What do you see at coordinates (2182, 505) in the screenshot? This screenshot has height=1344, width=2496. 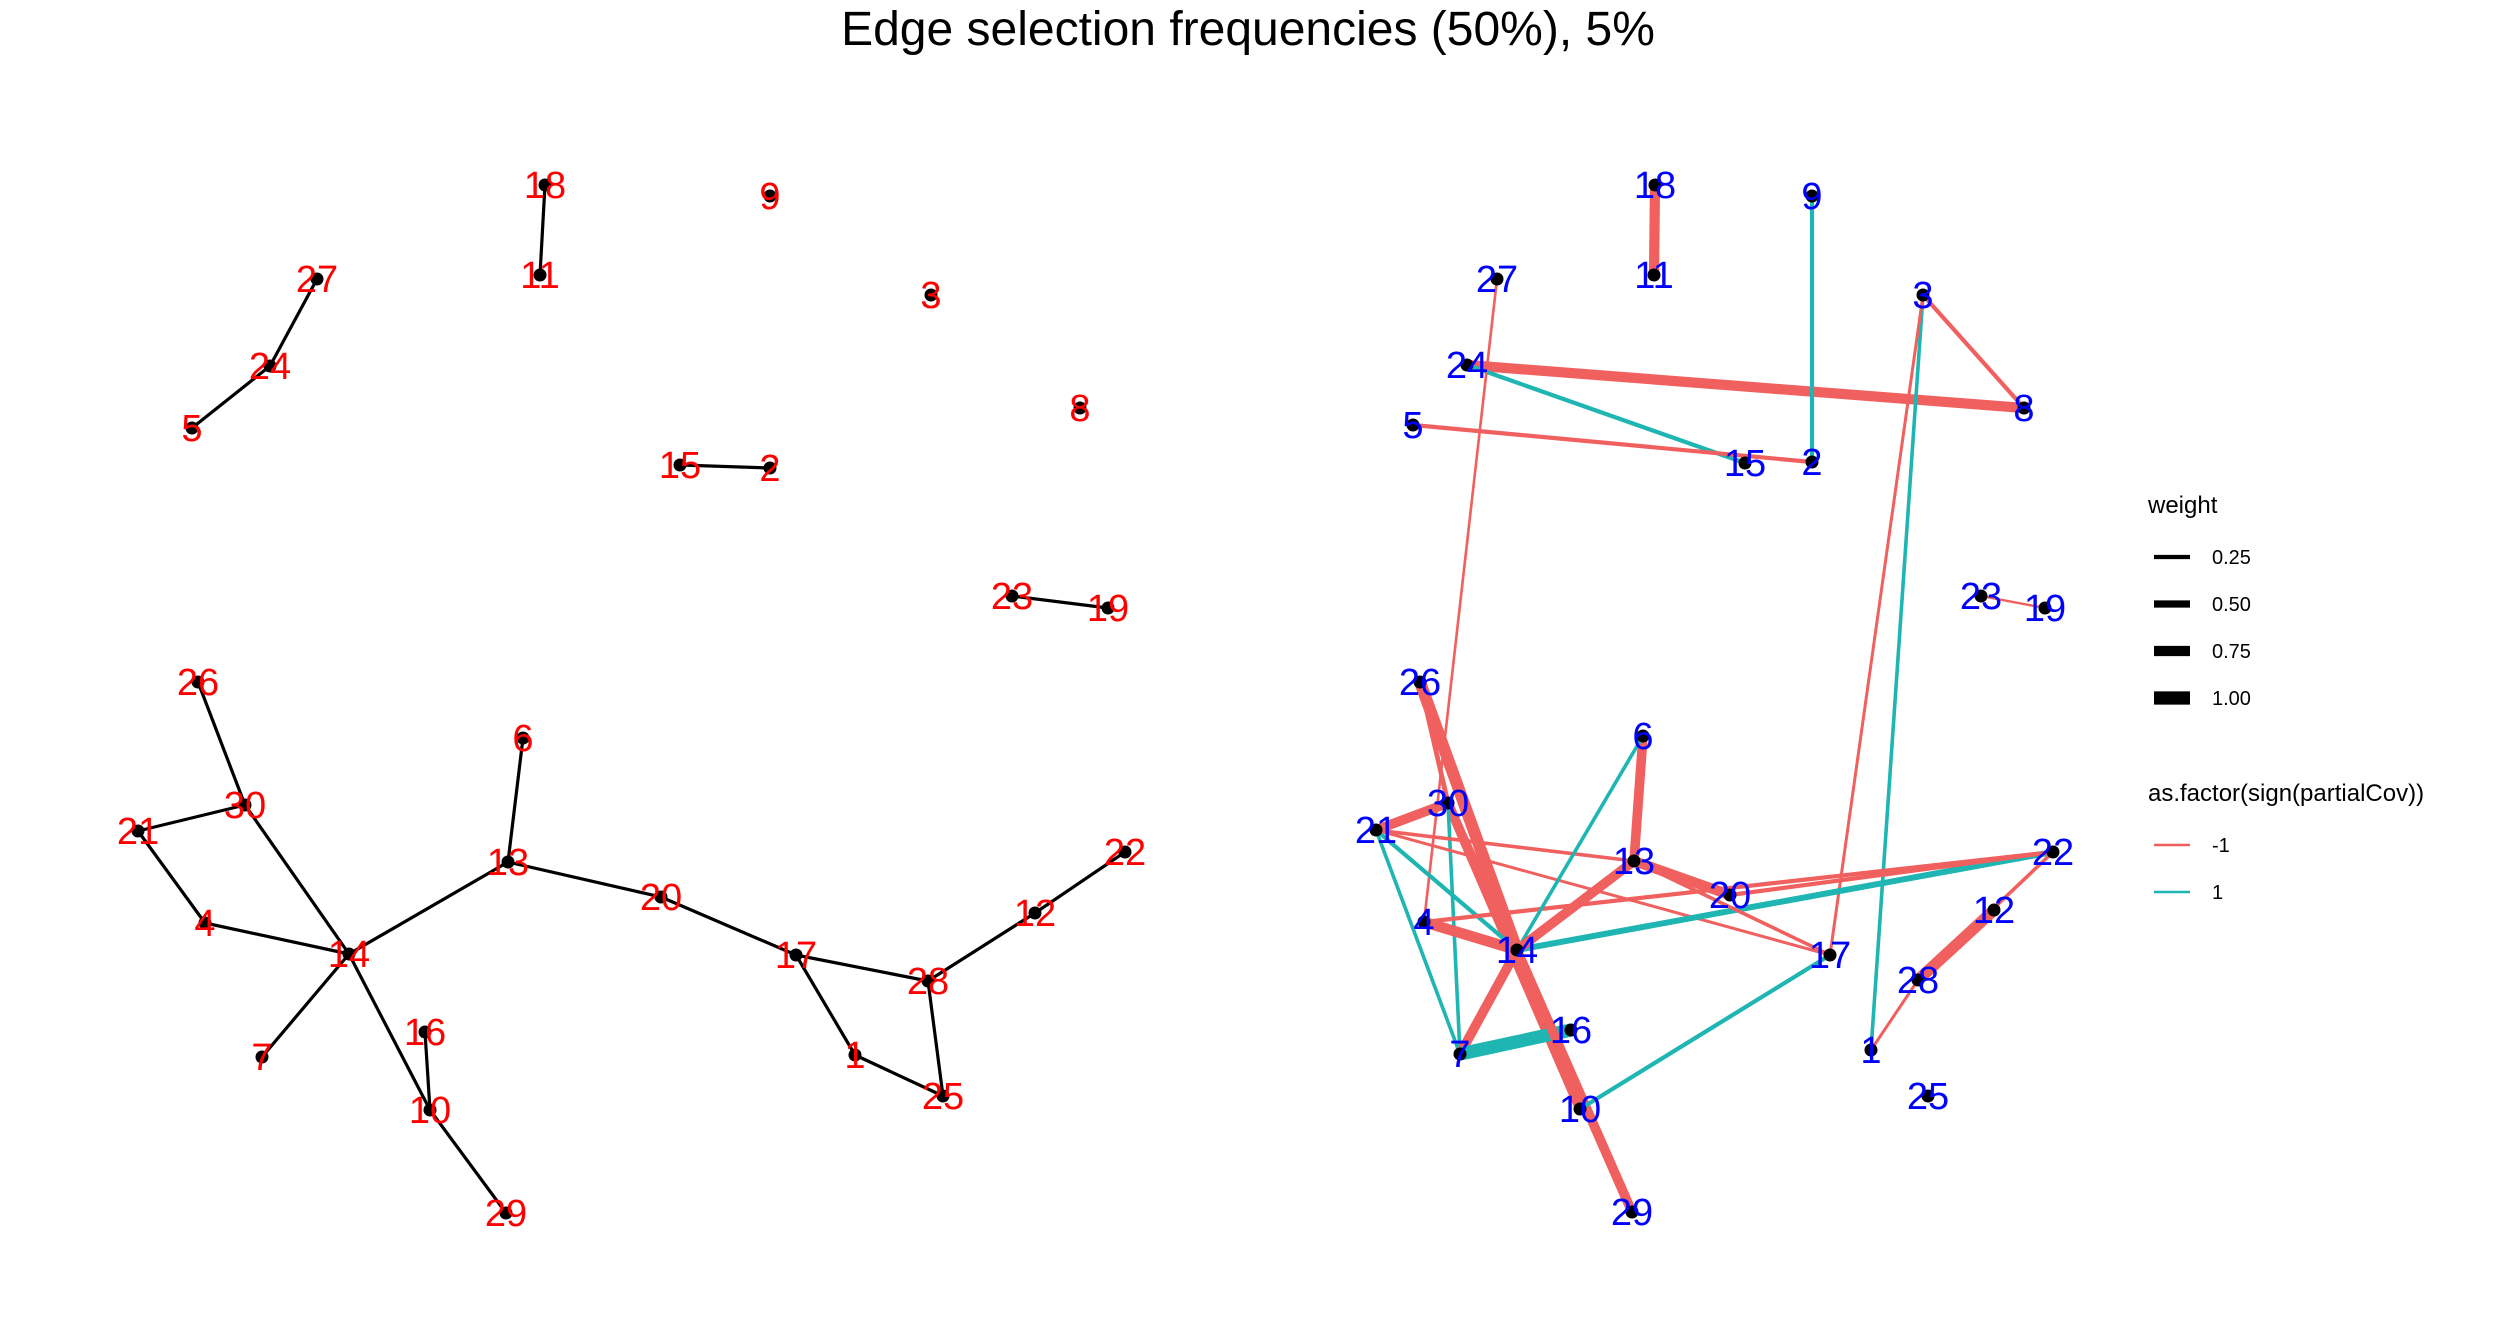 I see `legend-weight-title: weight` at bounding box center [2182, 505].